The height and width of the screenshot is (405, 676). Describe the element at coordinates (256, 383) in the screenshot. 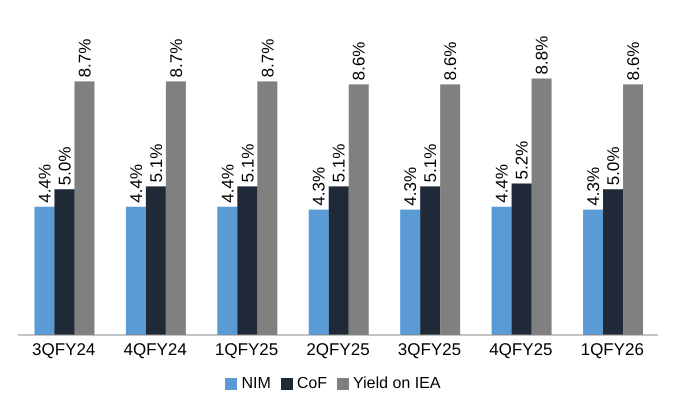

I see `legend-label: NIM` at that location.